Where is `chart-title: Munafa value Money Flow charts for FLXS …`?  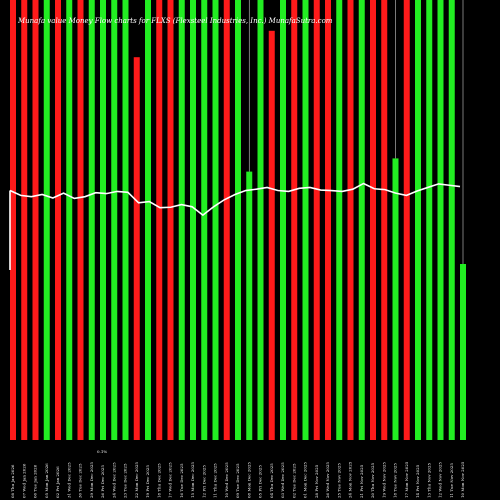
chart-title: Munafa value Money Flow charts for FLXS … is located at coordinates (175, 21).